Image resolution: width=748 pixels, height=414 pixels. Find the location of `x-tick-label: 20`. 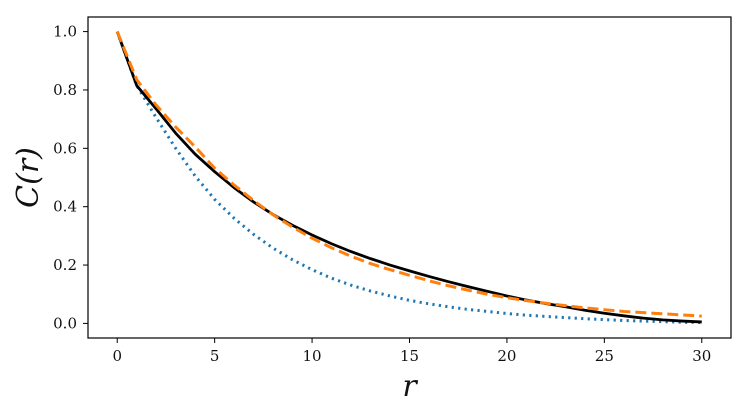

x-tick-label: 20 is located at coordinates (506, 356).